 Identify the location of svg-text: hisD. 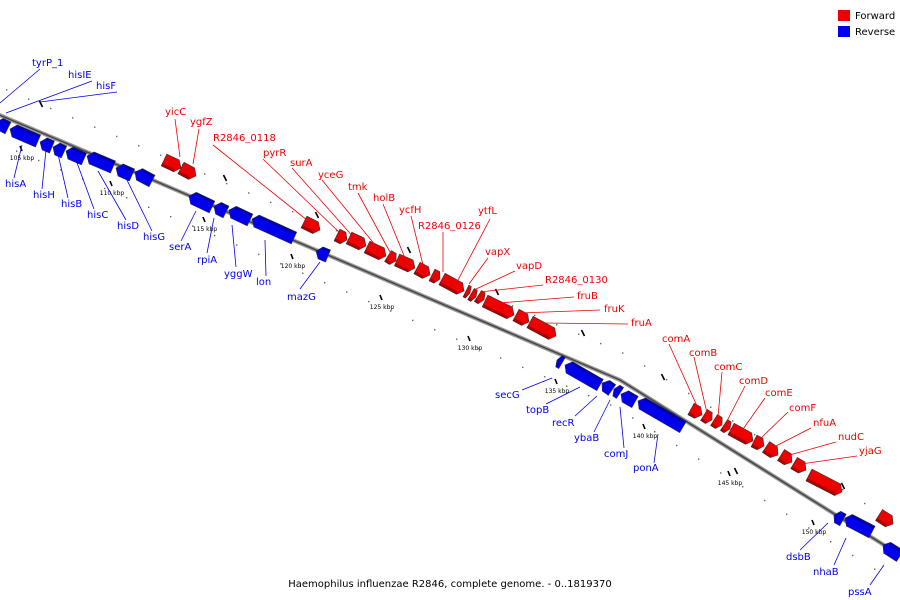
(128, 226).